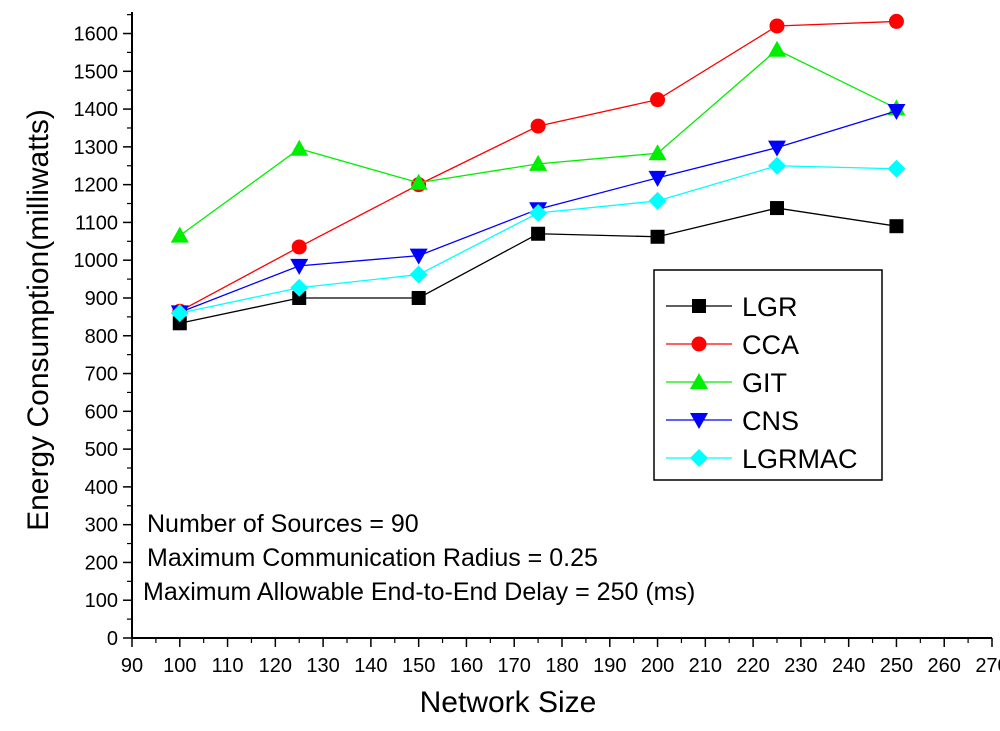 Image resolution: width=1000 pixels, height=731 pixels. What do you see at coordinates (370, 666) in the screenshot?
I see `x-tick-label: 140` at bounding box center [370, 666].